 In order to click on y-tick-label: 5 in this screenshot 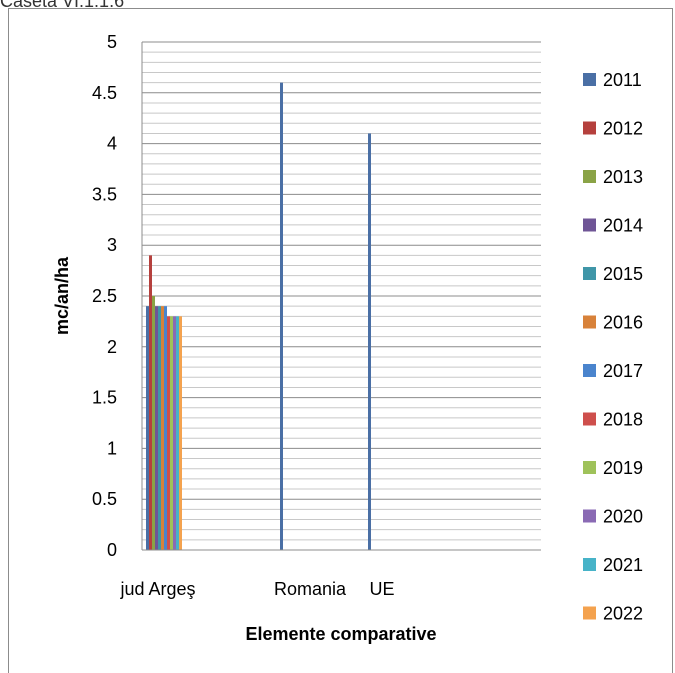, I will do `click(112, 42)`.